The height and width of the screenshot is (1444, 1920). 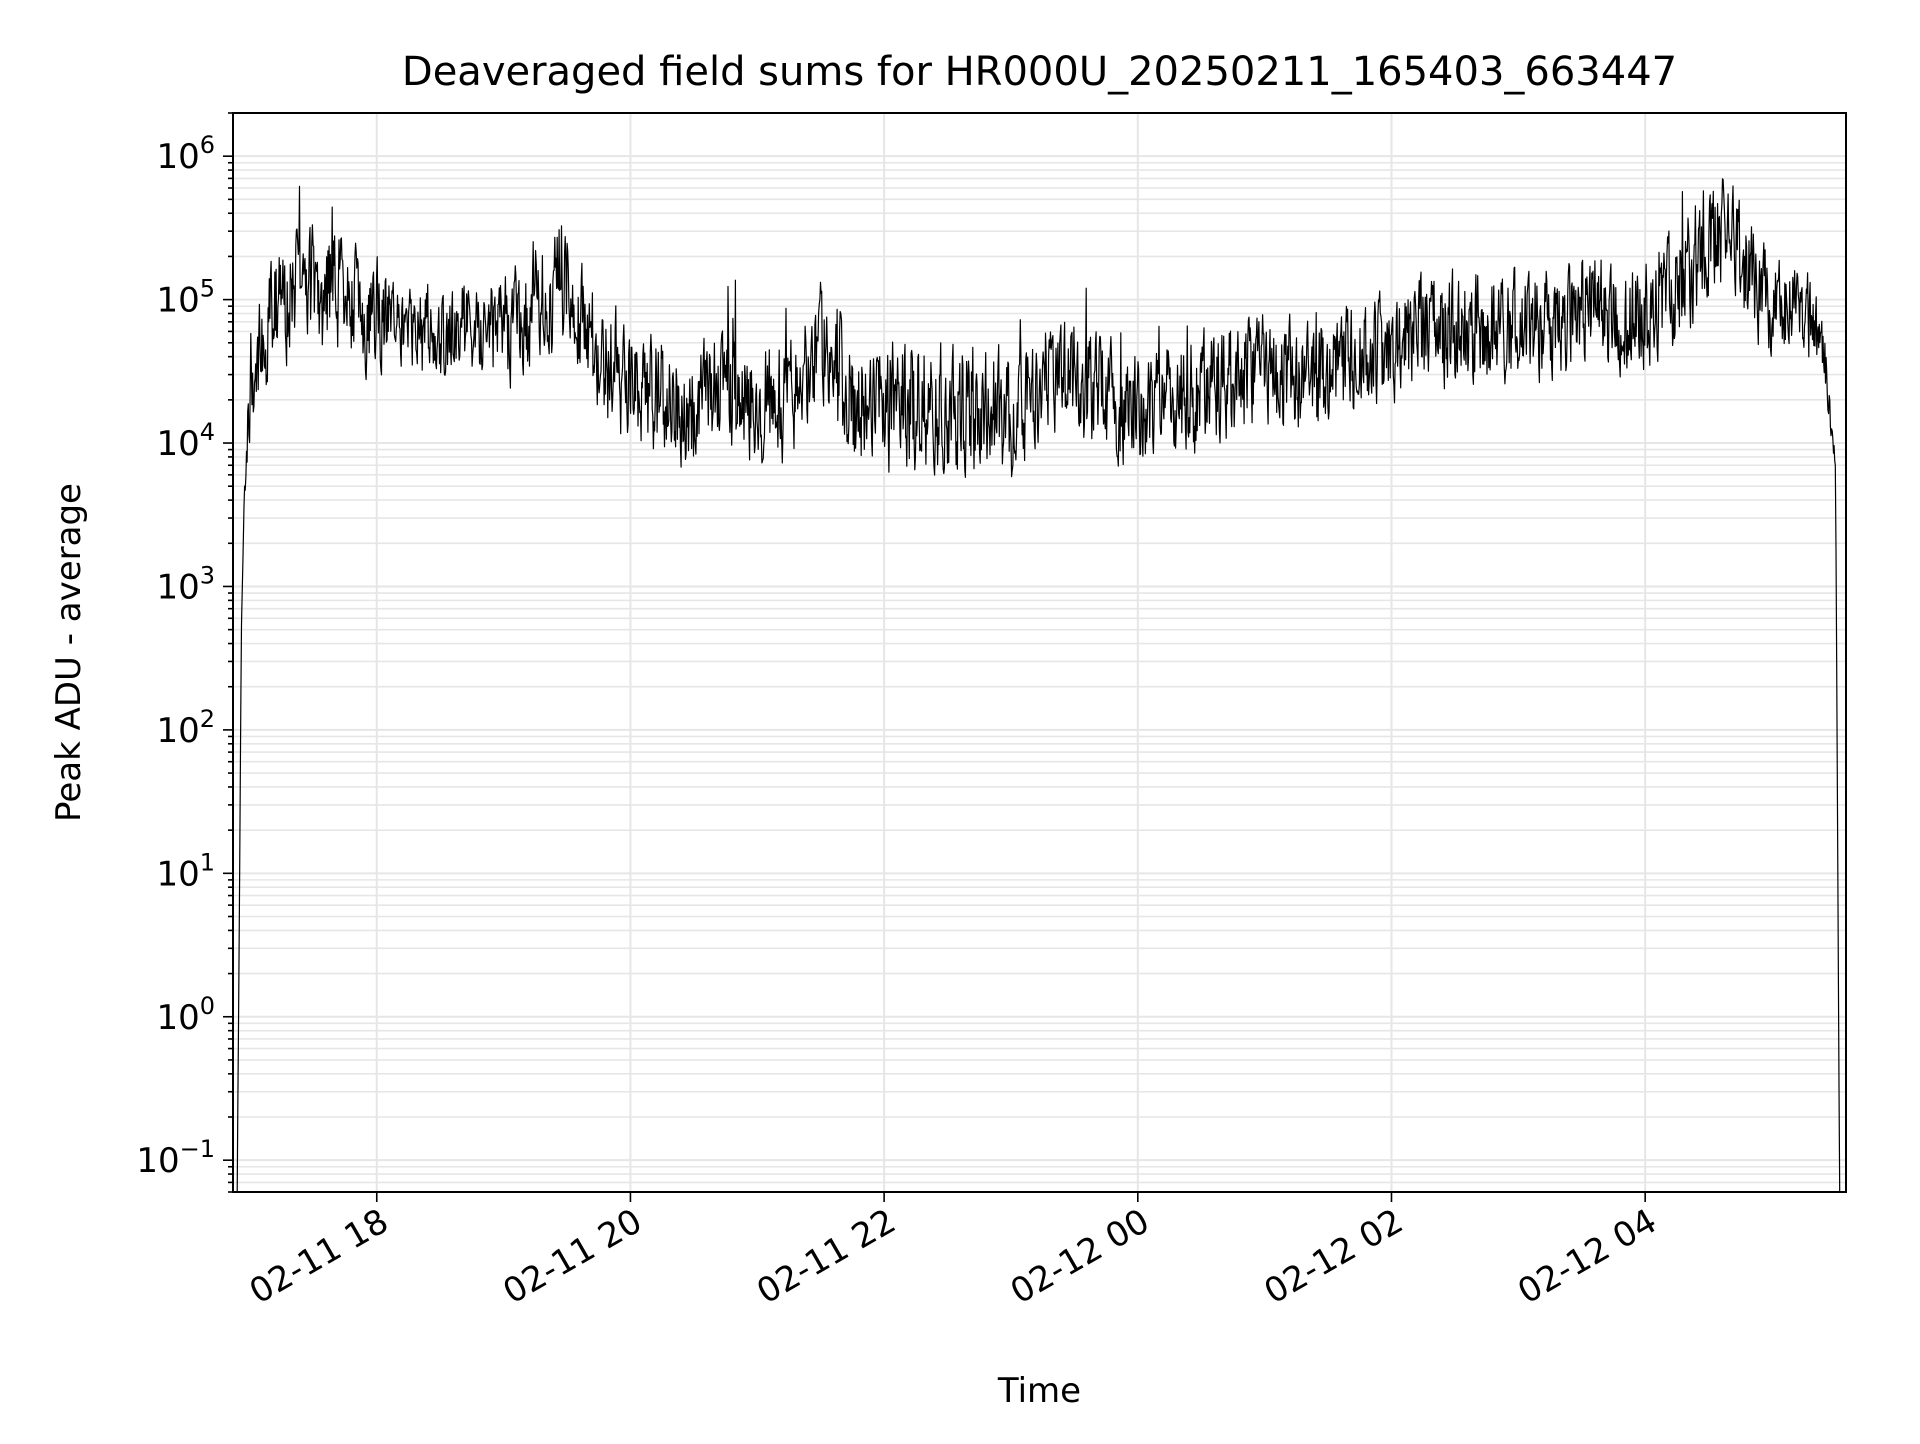 I want to click on x-tick-label: 02-11 22, so click(x=826, y=1256).